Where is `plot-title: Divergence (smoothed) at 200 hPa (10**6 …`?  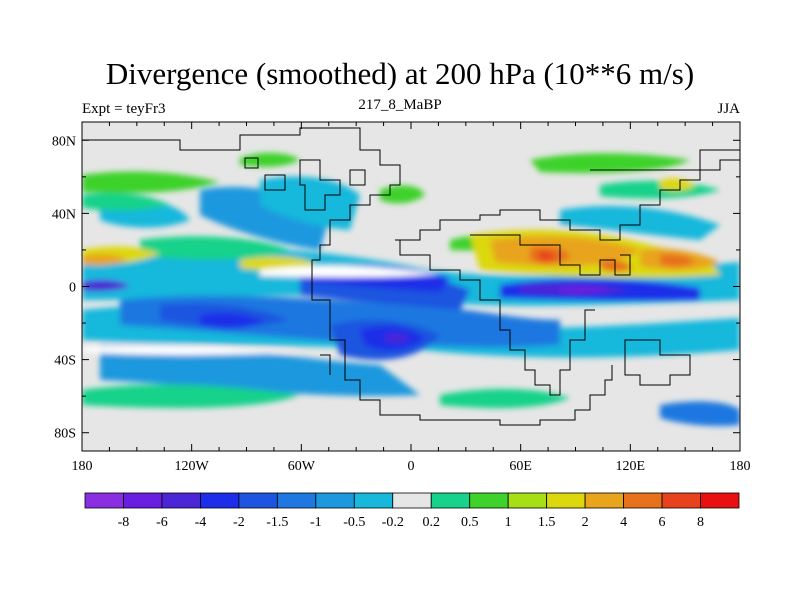 plot-title: Divergence (smoothed) at 200 hPa (10**6 … is located at coordinates (400, 73).